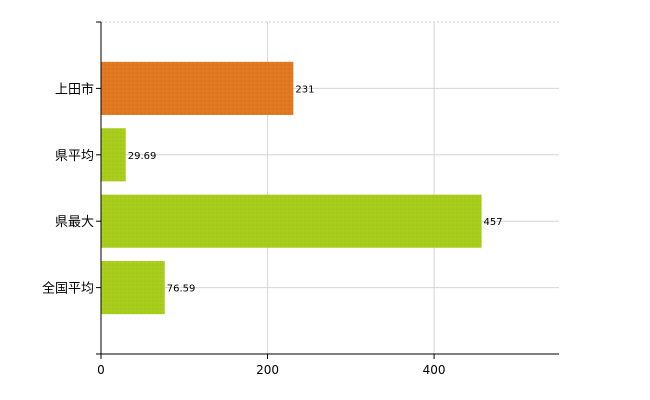 Image resolution: width=650 pixels, height=400 pixels. Describe the element at coordinates (267, 370) in the screenshot. I see `x-tick-label: 200` at that location.